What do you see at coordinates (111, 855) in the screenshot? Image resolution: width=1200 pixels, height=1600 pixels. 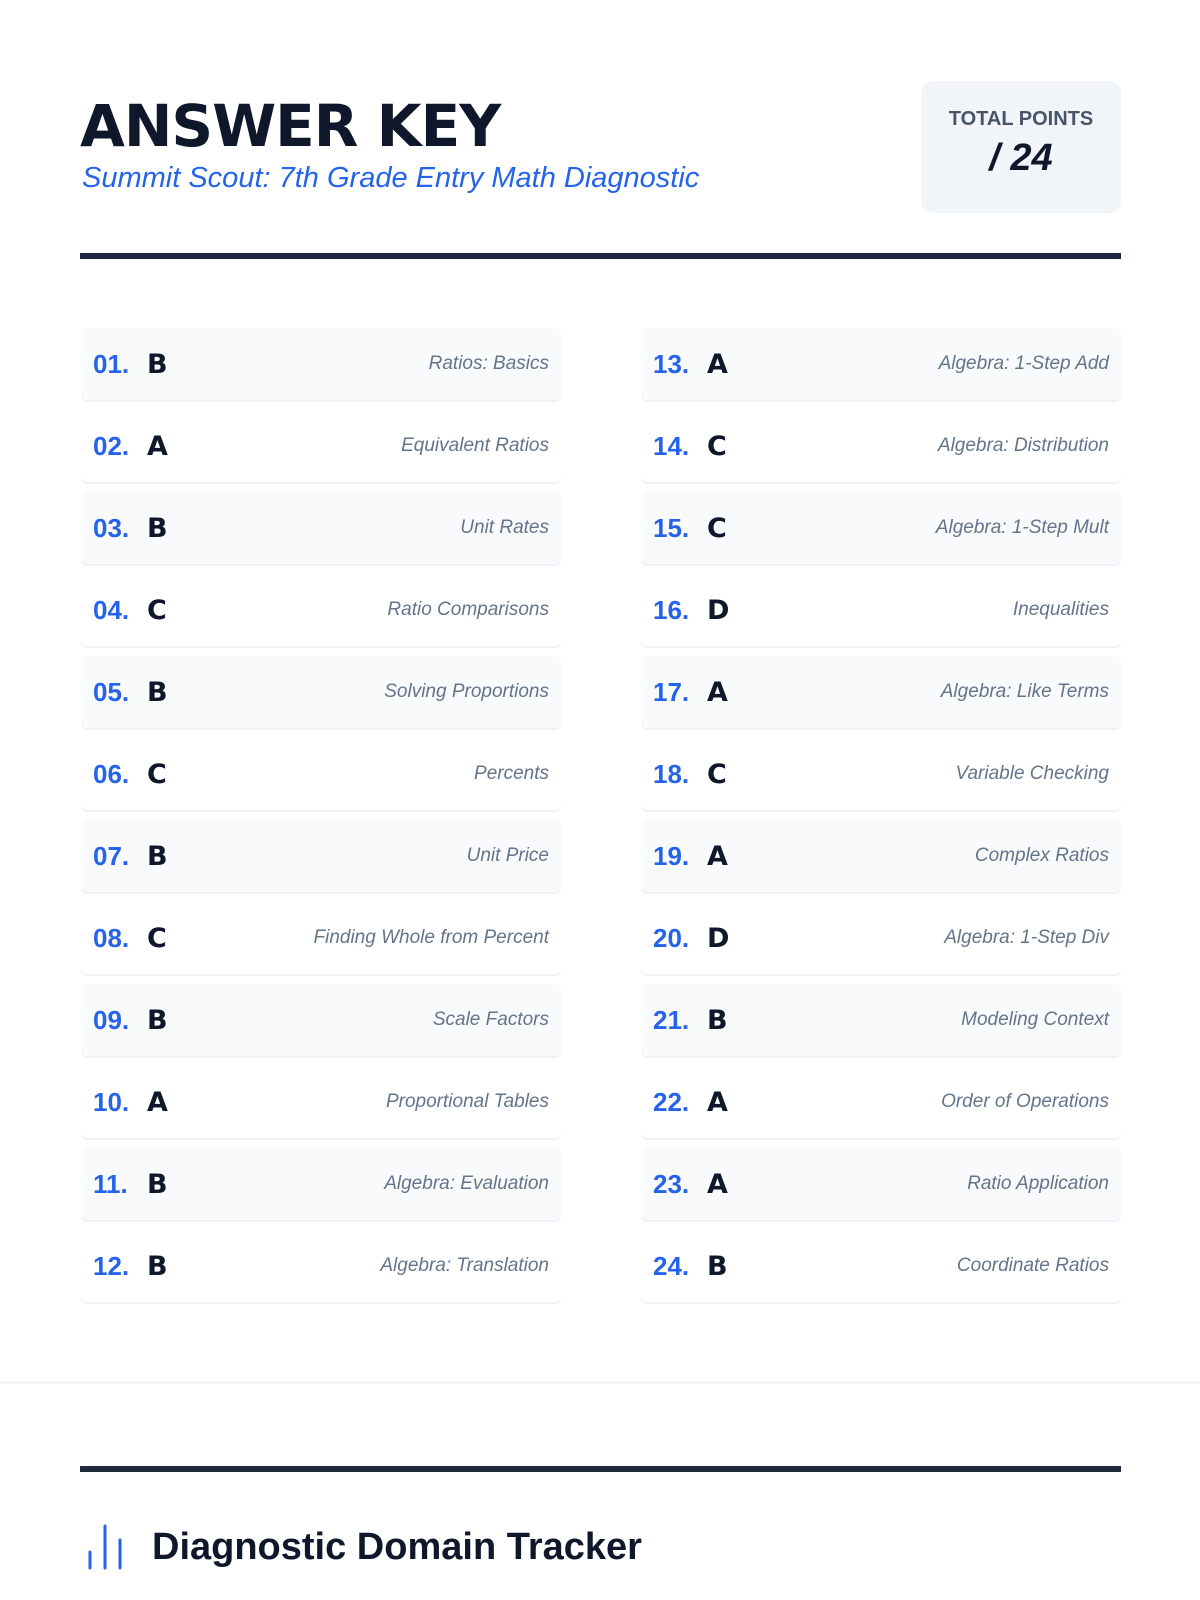 I see `question-number: 07.` at bounding box center [111, 855].